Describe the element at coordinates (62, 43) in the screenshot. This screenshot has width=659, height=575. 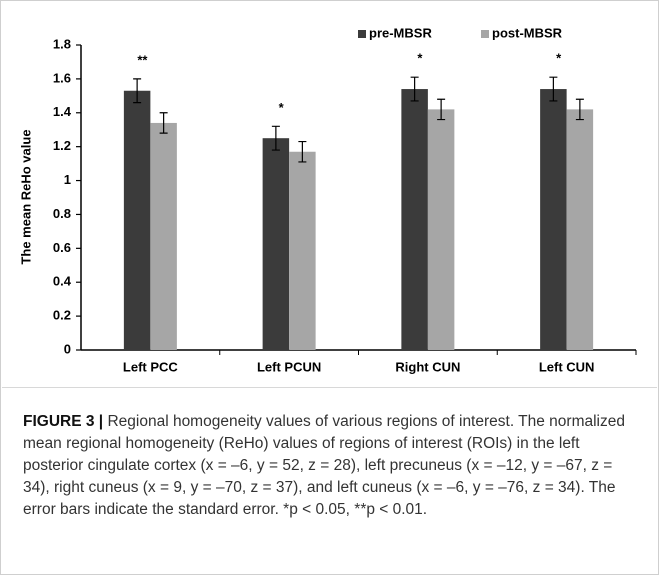
I see `y-tick-label: 1.8` at that location.